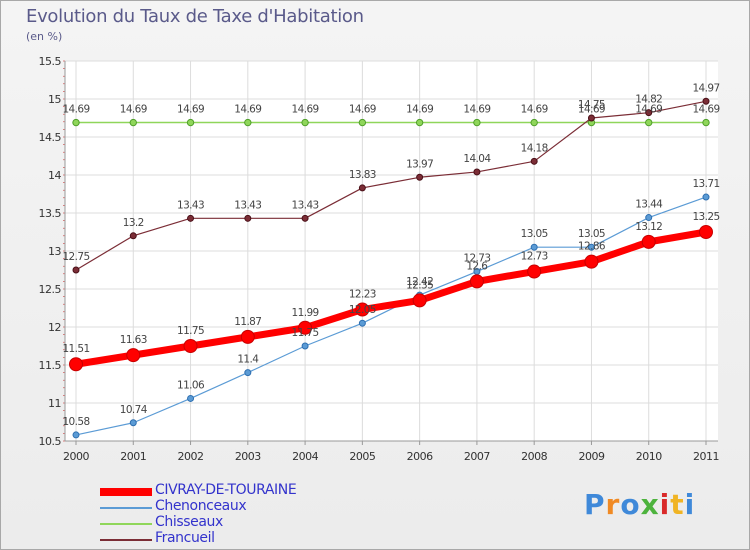 This screenshot has width=750, height=550. Describe the element at coordinates (677, 504) in the screenshot. I see `logo-letter: t` at that location.